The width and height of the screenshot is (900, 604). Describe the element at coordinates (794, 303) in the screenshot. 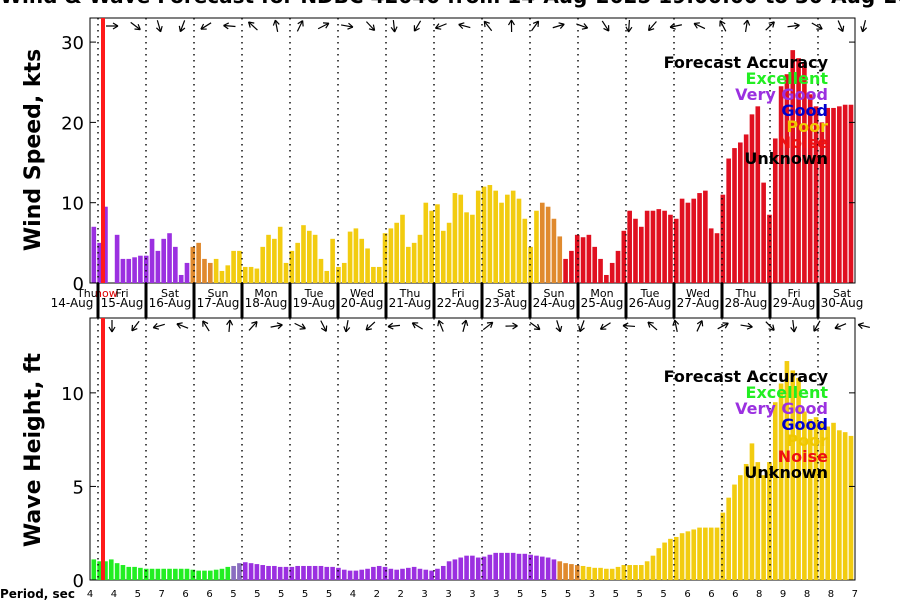

I see `day-label-date: 29-Aug` at that location.